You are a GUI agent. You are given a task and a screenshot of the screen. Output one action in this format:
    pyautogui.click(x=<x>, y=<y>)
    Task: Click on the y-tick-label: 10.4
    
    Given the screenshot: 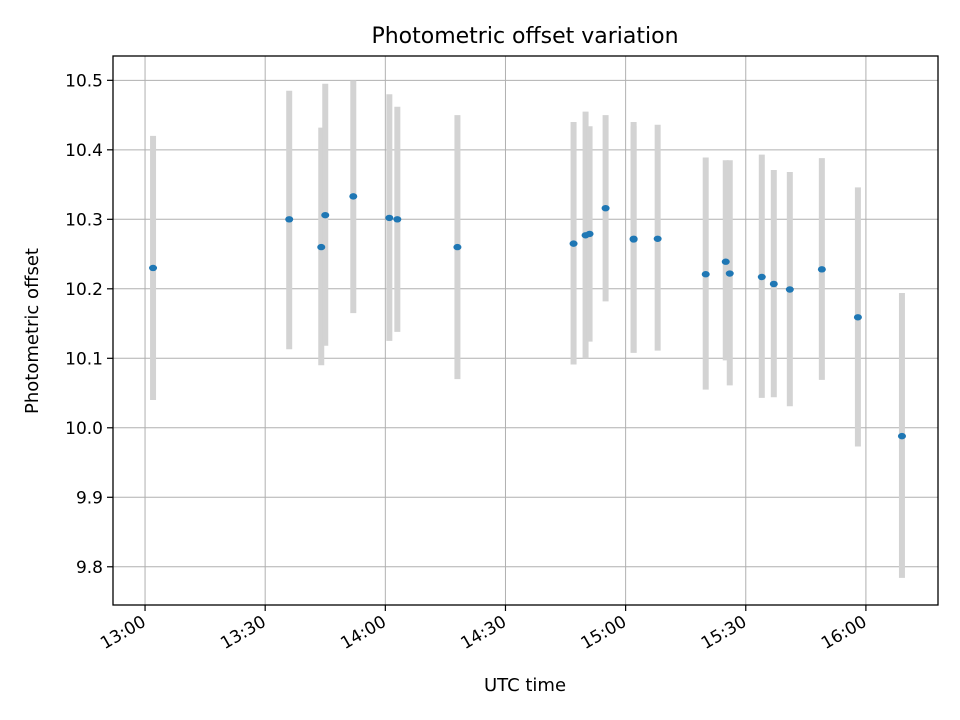 What is the action you would take?
    pyautogui.click(x=84, y=151)
    